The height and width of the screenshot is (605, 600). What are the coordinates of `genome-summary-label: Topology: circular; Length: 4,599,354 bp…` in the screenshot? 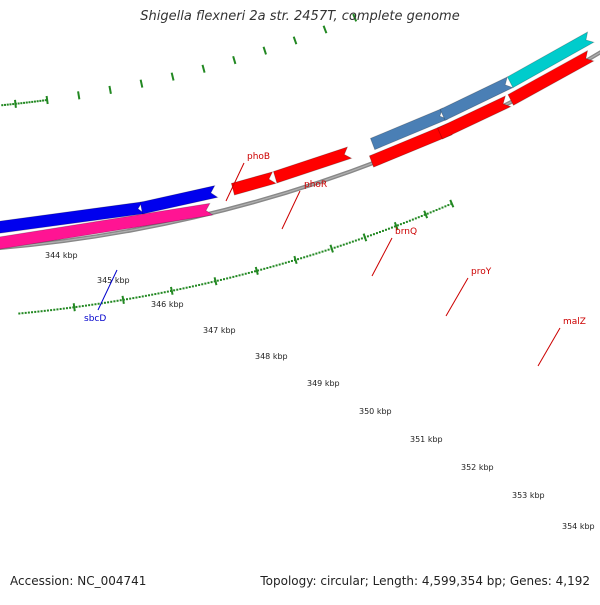 It's located at (425, 581).